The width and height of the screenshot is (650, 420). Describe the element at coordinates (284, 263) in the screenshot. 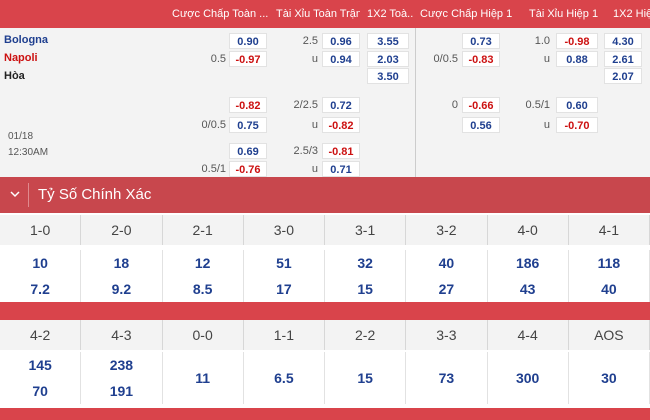

I see `score-odds-value: 51` at that location.